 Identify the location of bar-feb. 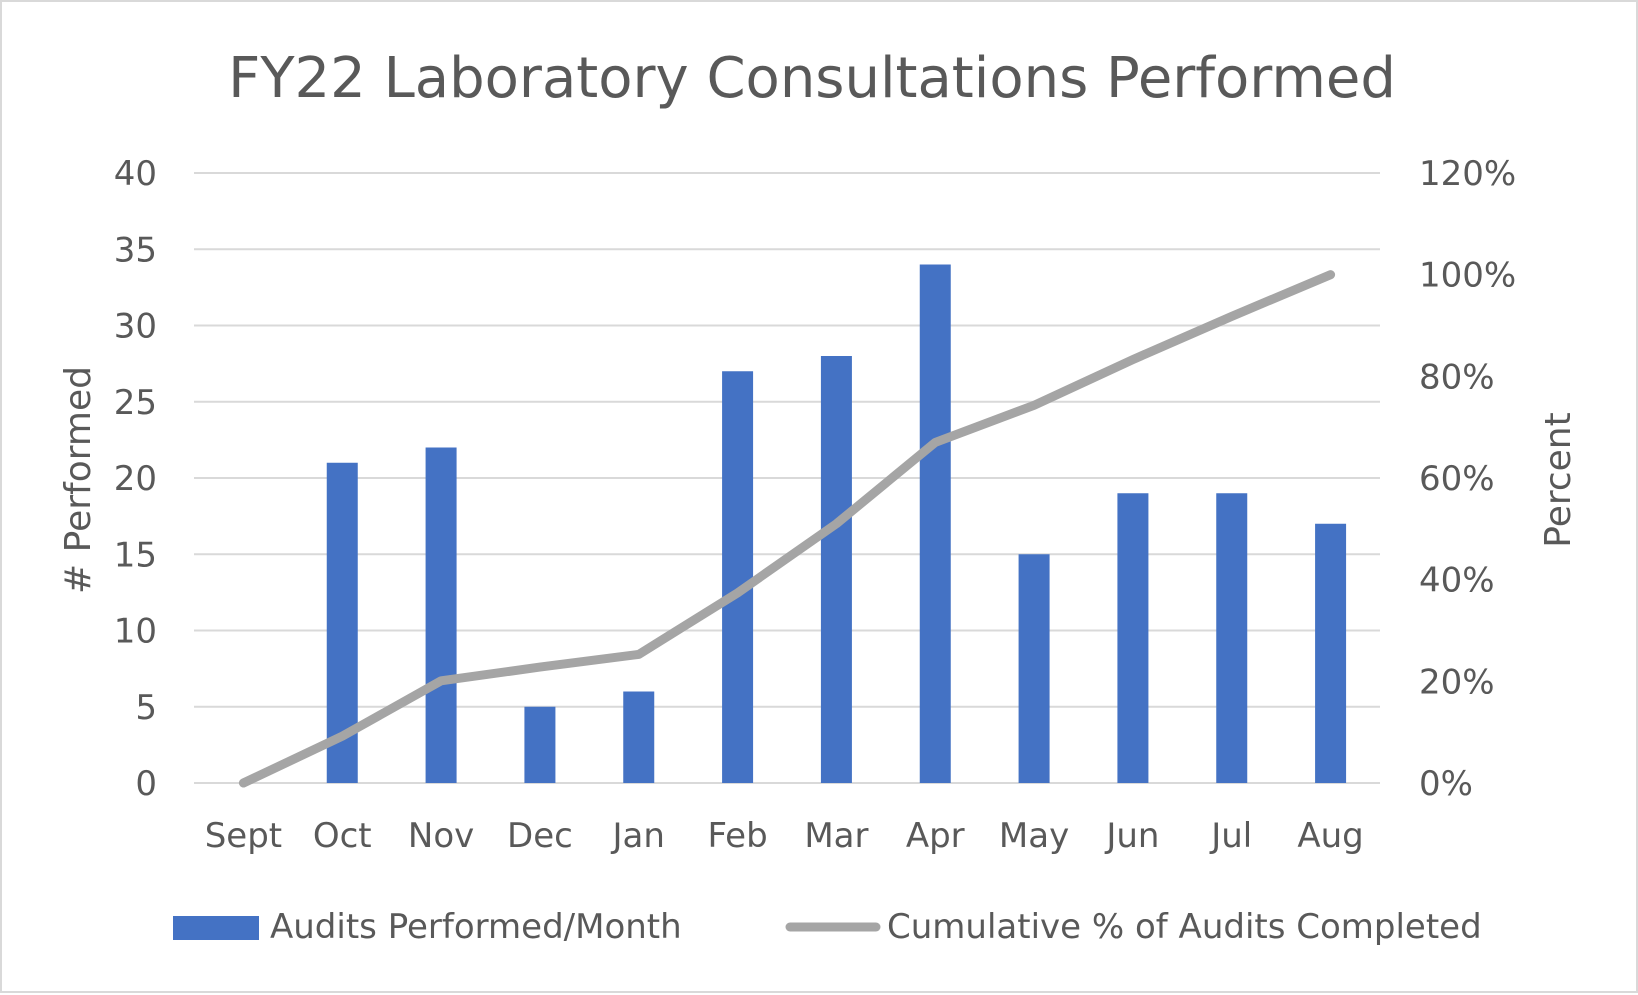
(738, 577).